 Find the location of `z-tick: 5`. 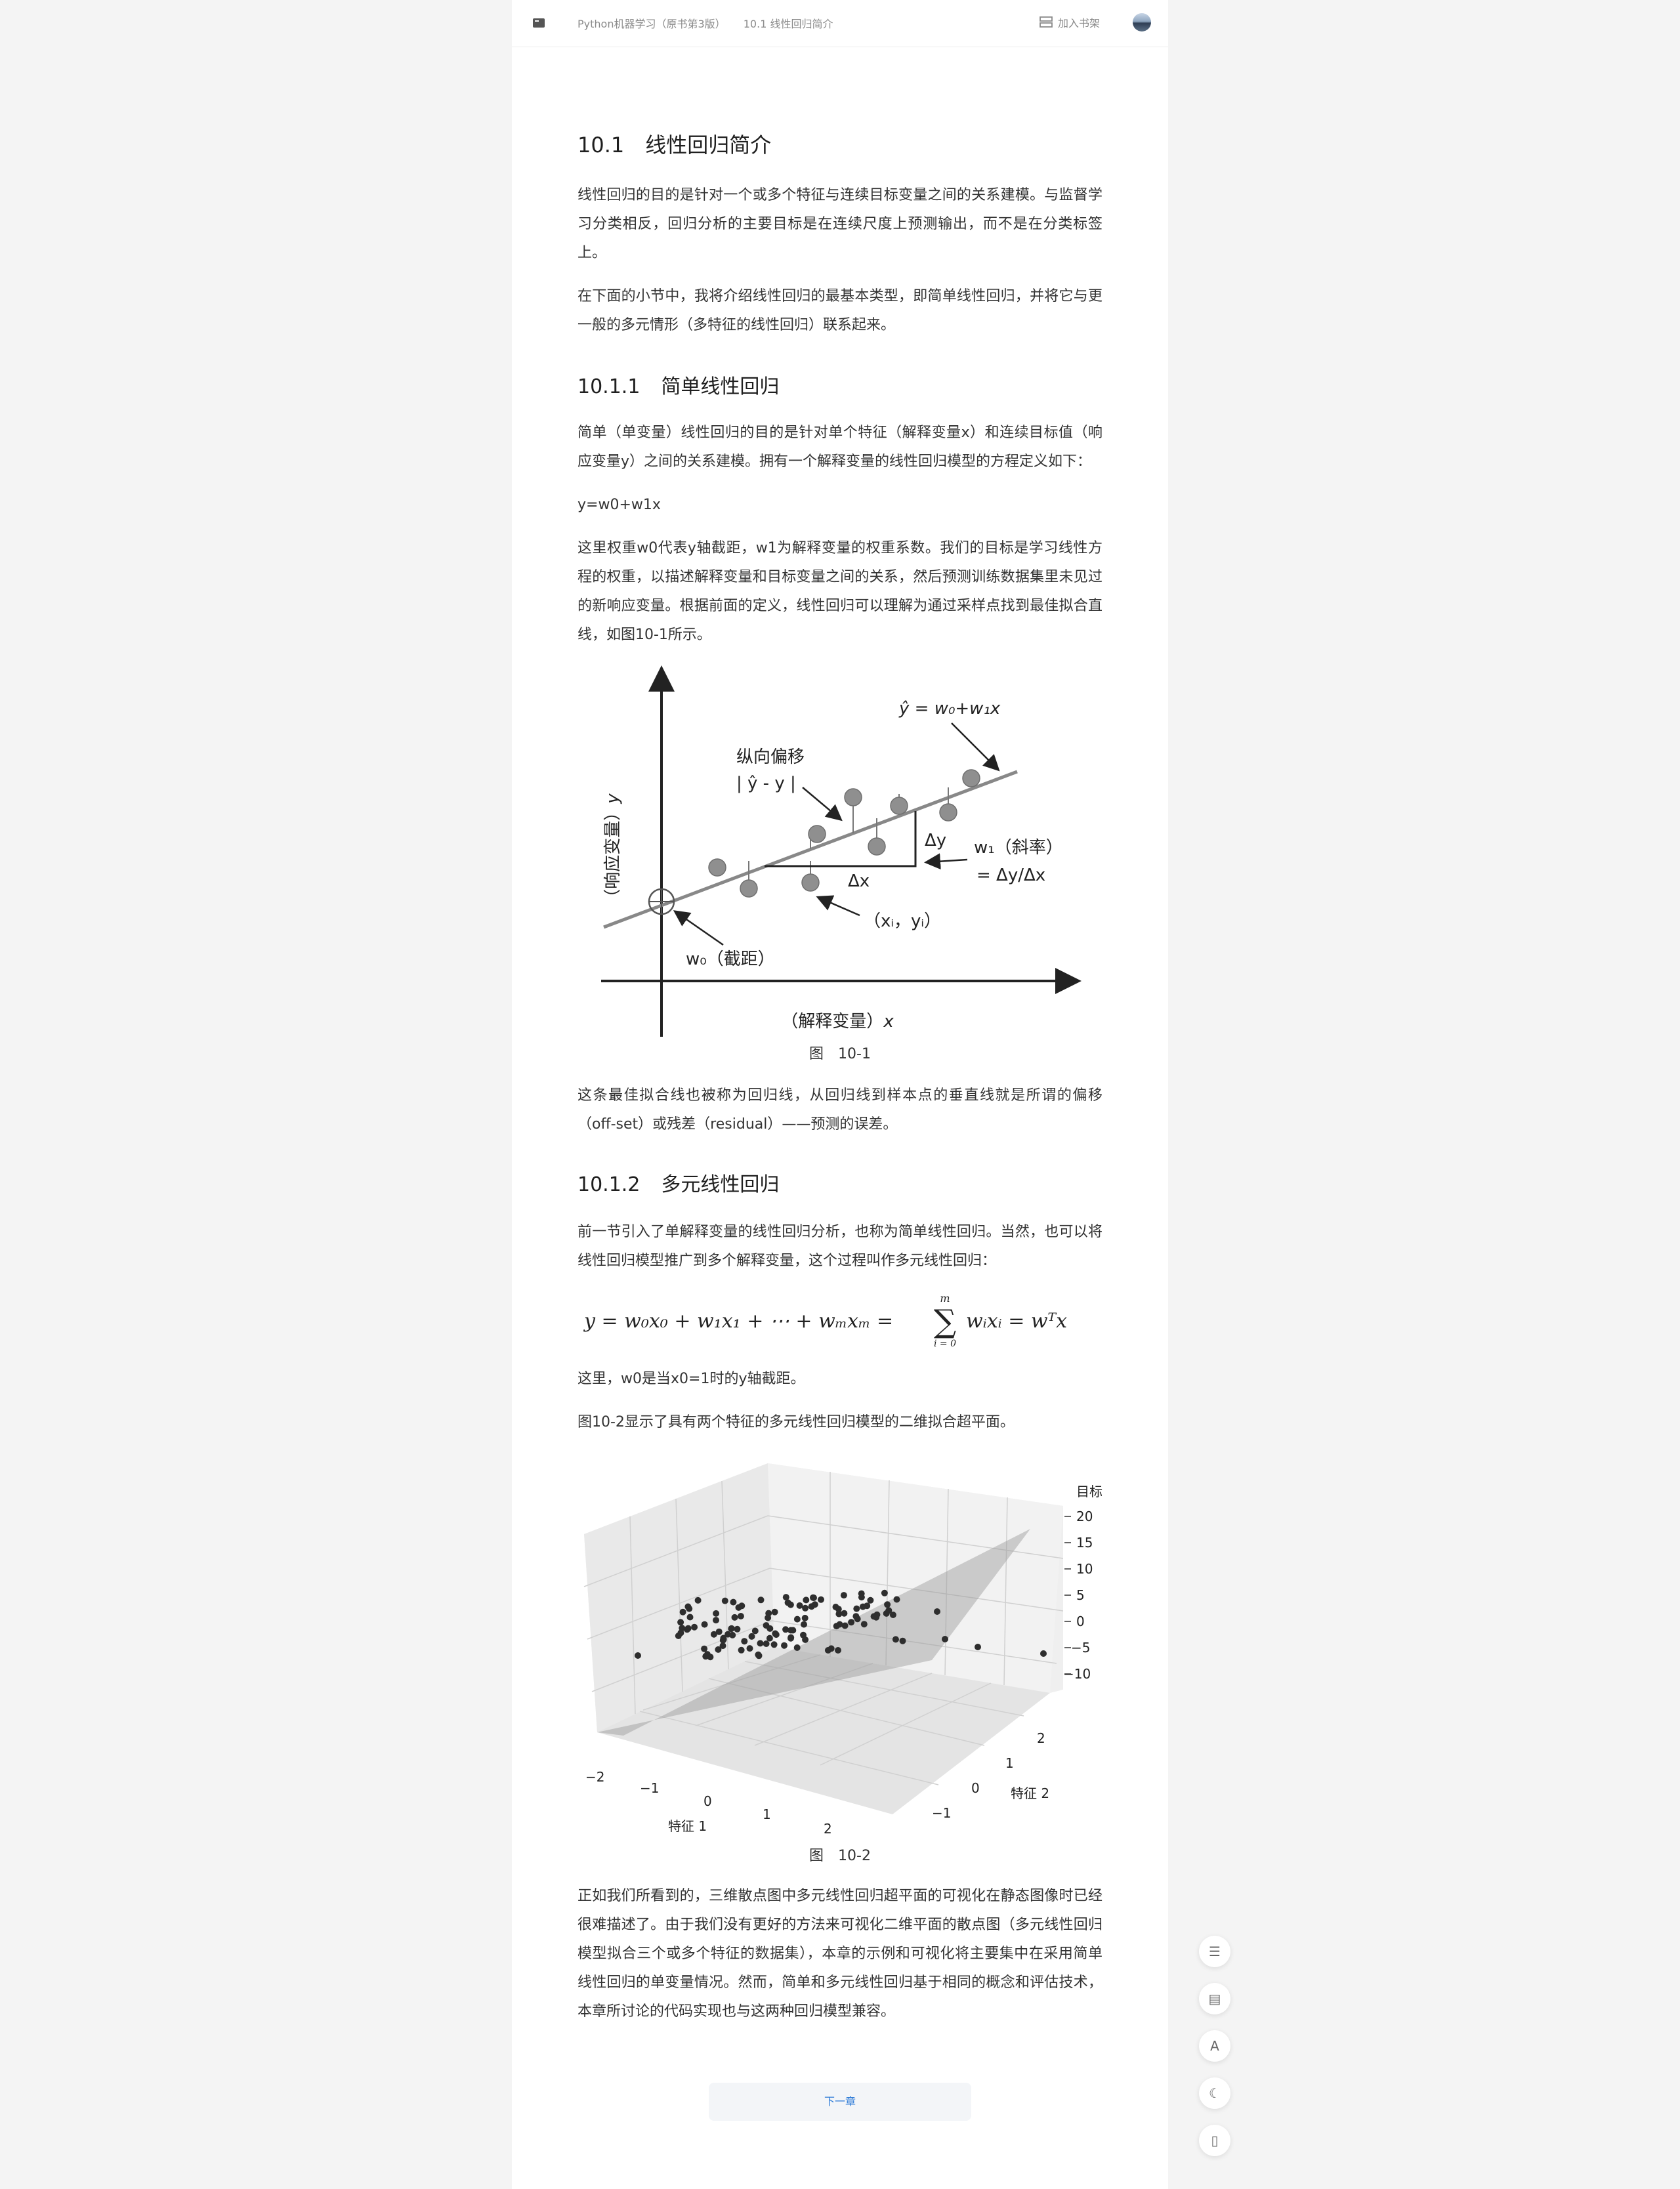

z-tick: 5 is located at coordinates (1080, 1595).